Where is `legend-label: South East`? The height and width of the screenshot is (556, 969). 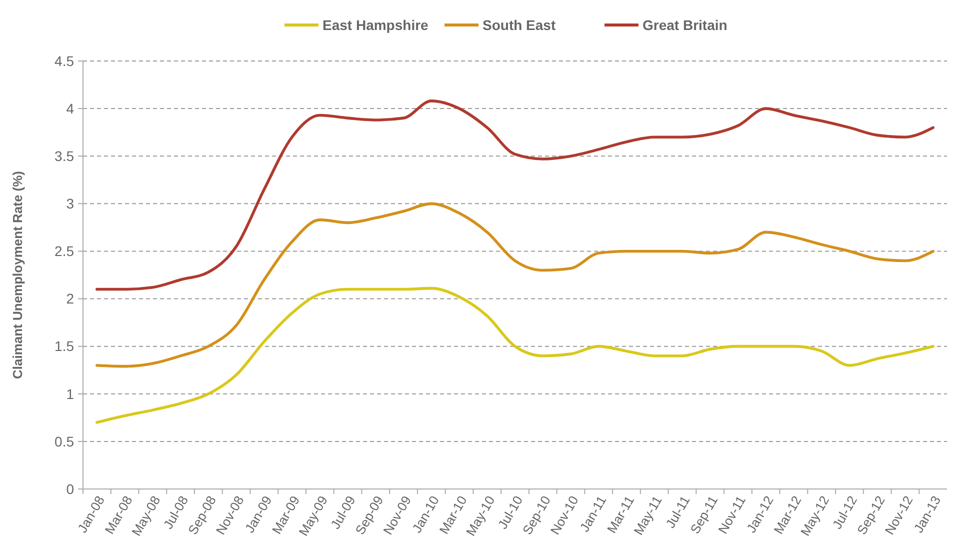
legend-label: South East is located at coordinates (519, 24).